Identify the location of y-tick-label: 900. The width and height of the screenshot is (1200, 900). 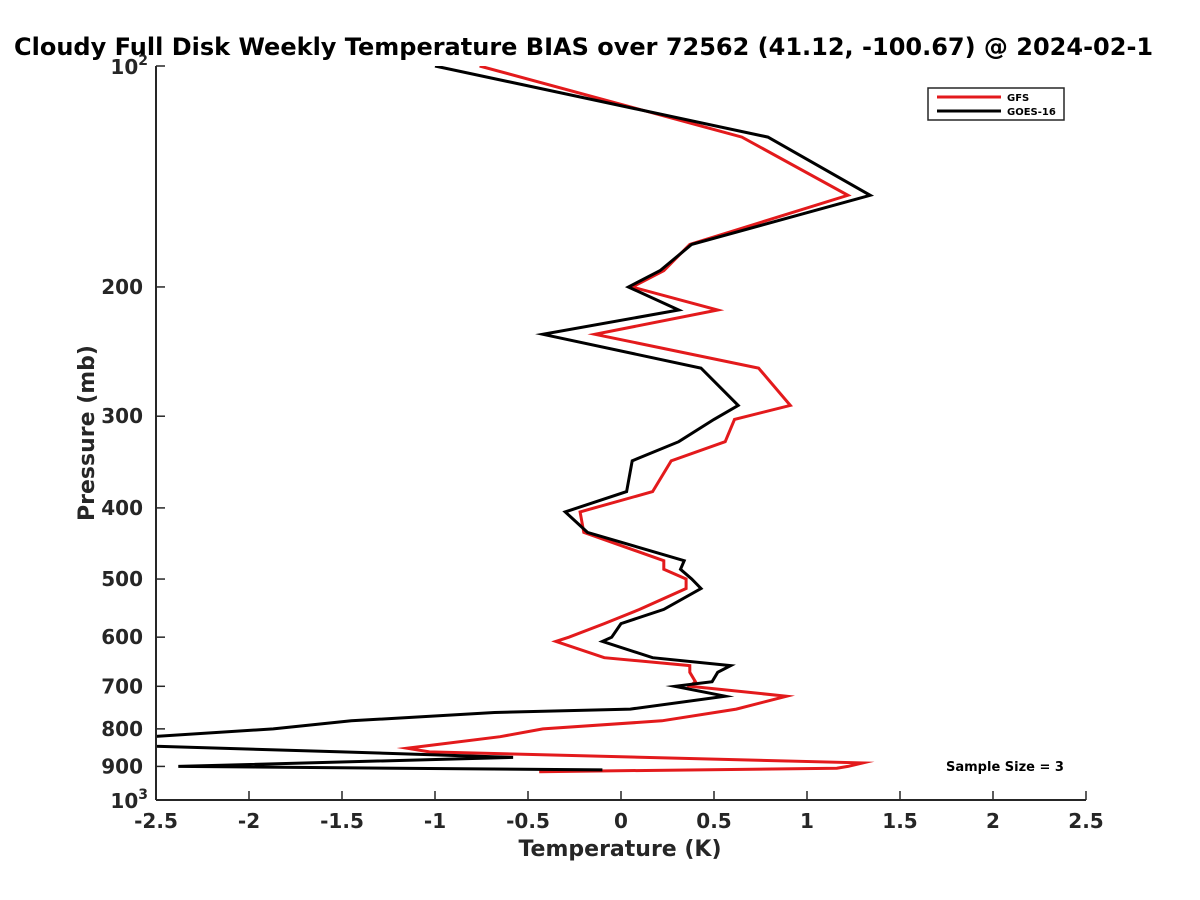
(122, 766).